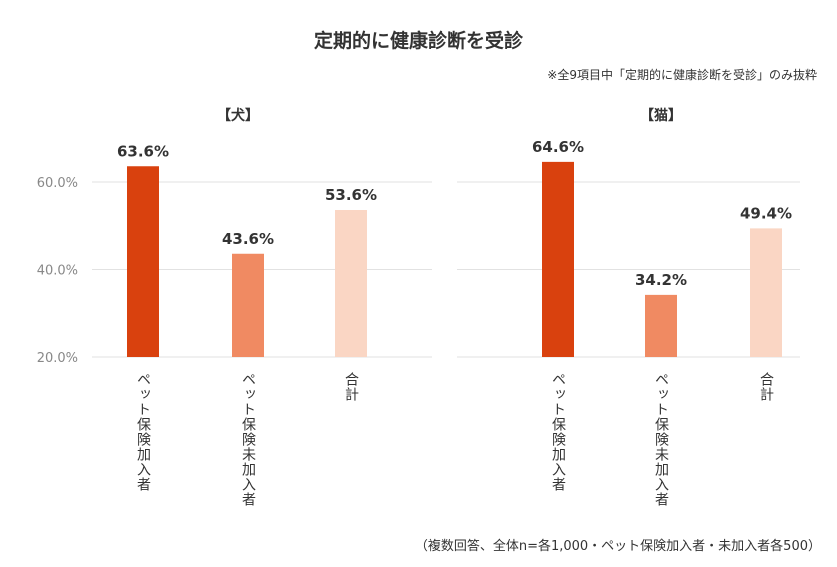 Image resolution: width=837 pixels, height=567 pixels. I want to click on bar-value-label: 63.6%, so click(143, 151).